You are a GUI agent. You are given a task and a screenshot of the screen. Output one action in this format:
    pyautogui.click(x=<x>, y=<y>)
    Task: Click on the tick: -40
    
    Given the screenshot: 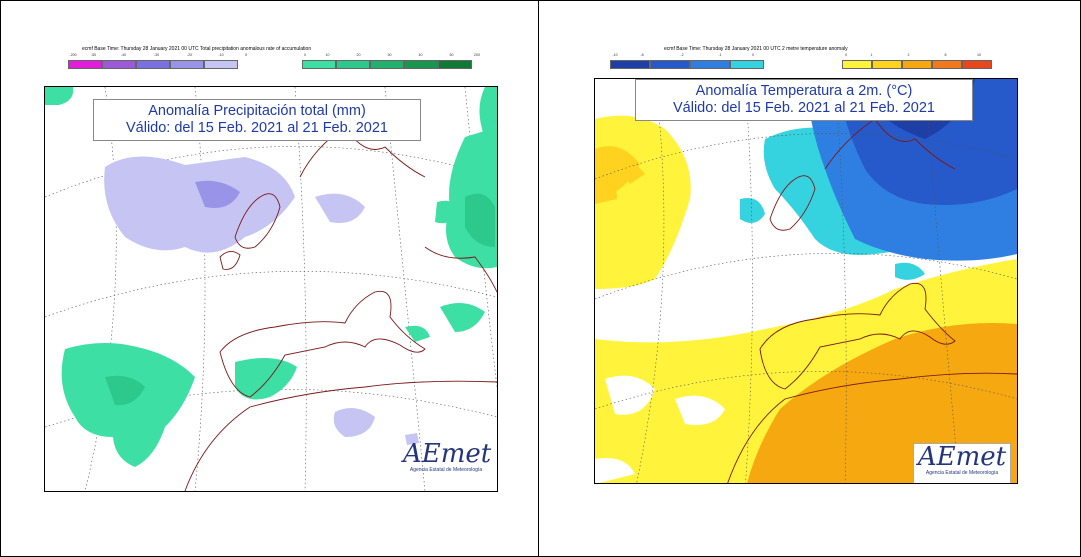 What is the action you would take?
    pyautogui.click(x=123, y=55)
    